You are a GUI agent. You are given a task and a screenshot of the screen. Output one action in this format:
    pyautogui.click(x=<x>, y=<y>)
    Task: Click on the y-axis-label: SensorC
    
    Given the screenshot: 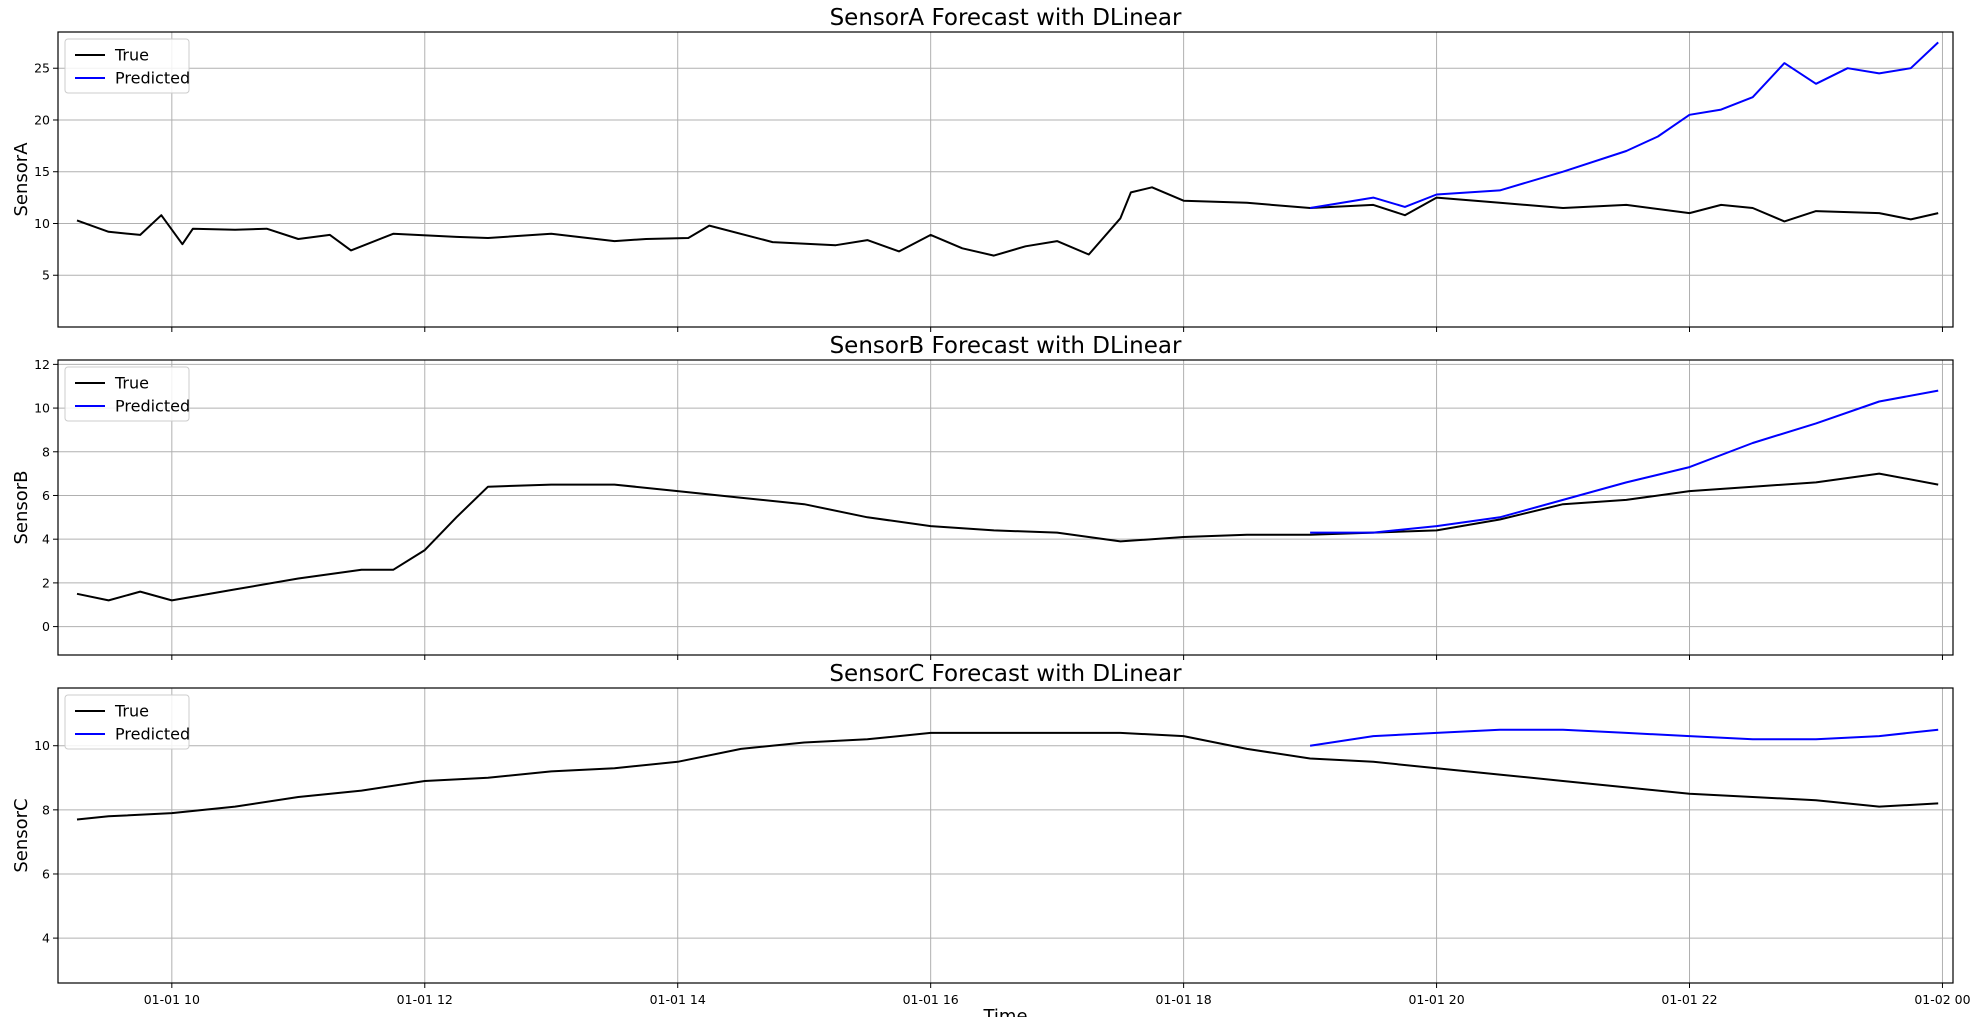 What is the action you would take?
    pyautogui.click(x=21, y=835)
    